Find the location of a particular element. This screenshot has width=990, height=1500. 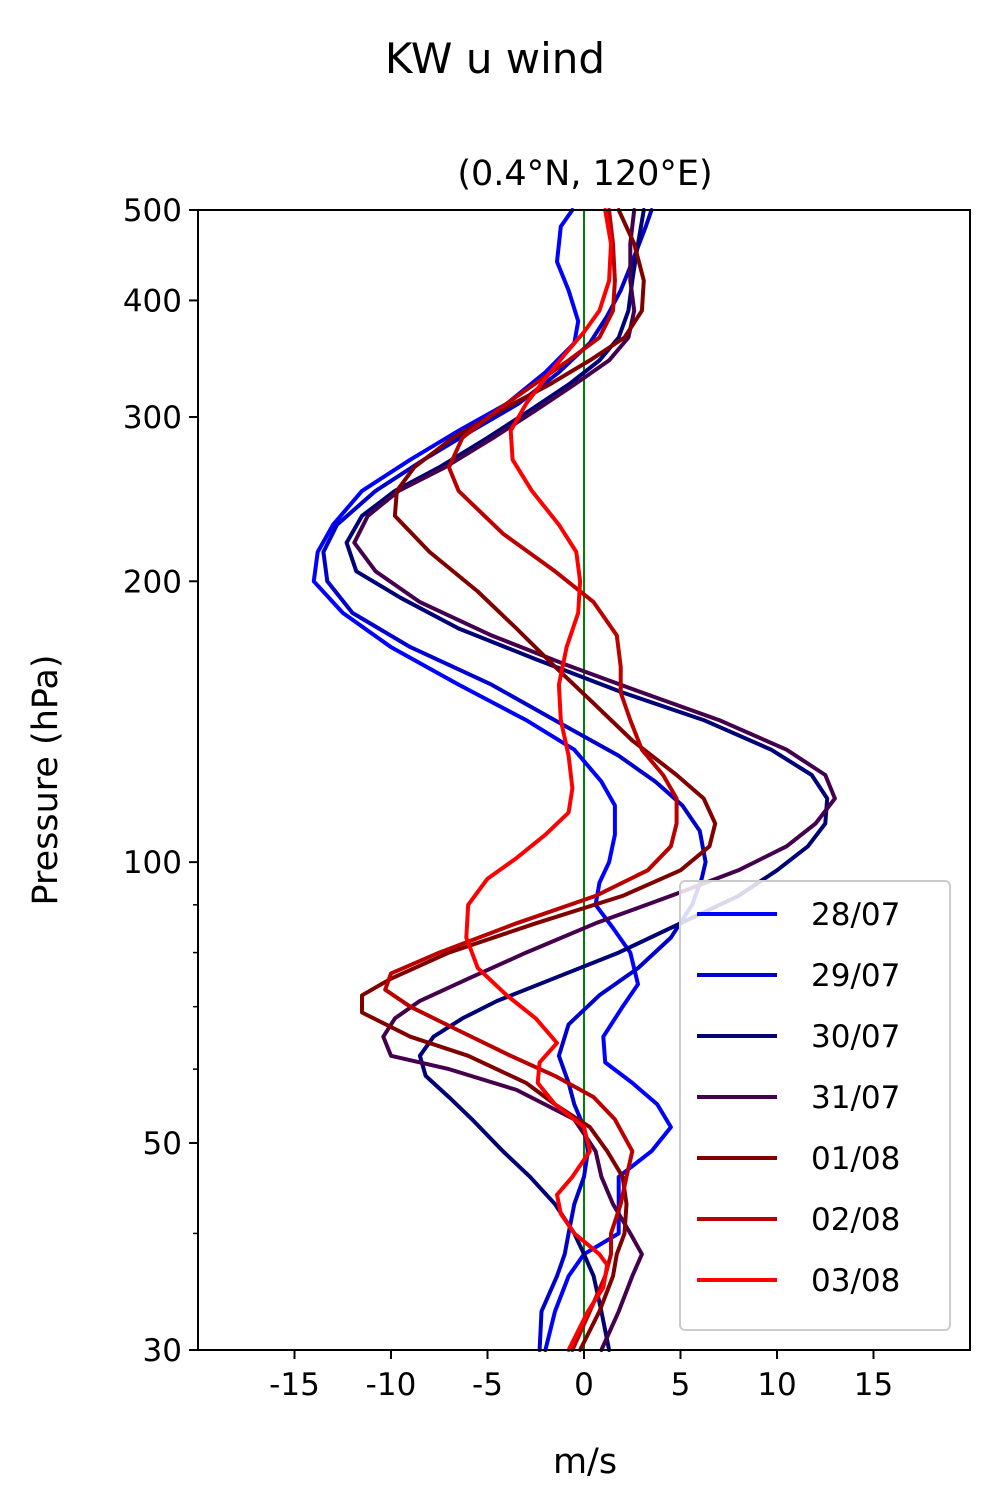

y-tick-label: 200 is located at coordinates (152, 582).